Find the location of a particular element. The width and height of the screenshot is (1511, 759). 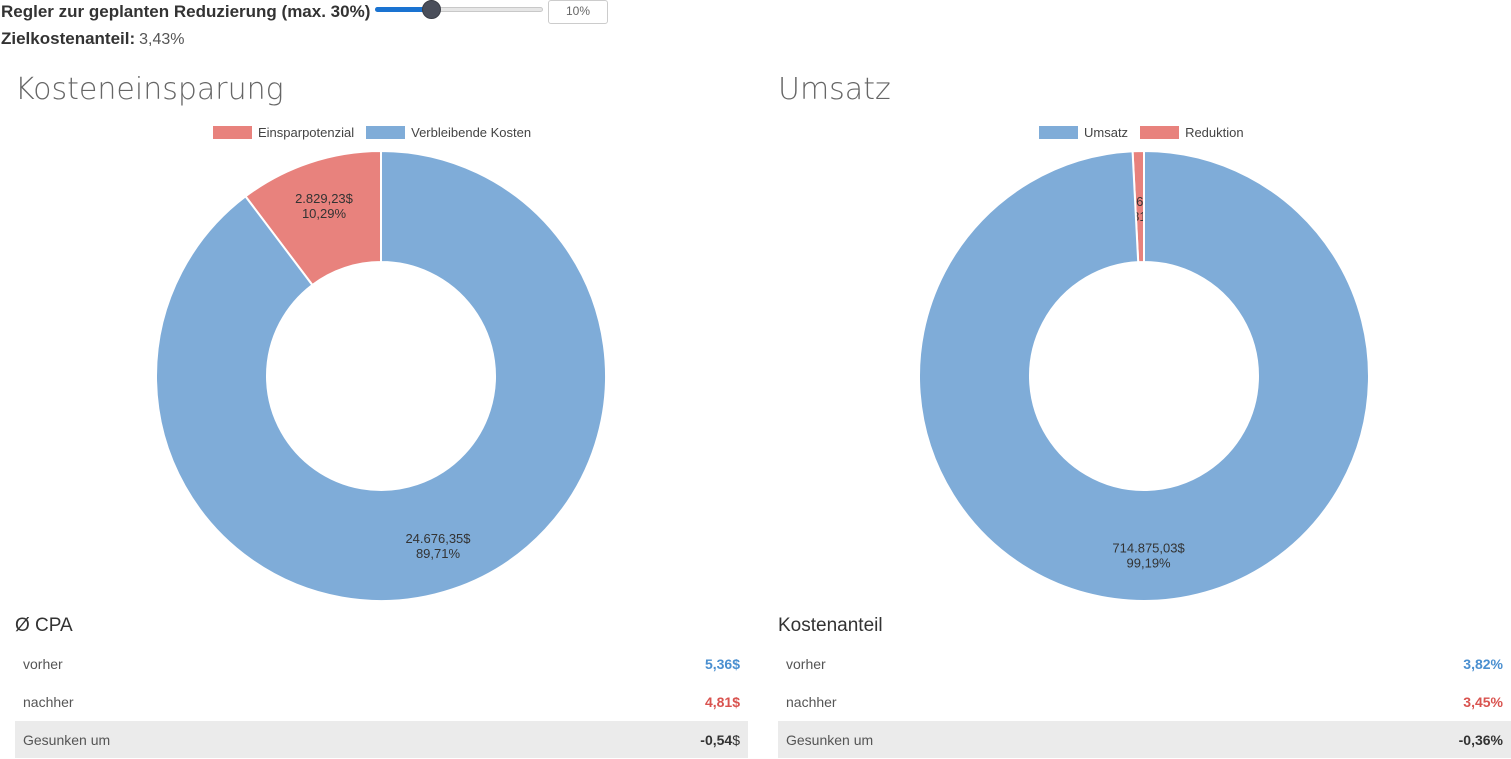

legend-swatch-revenue is located at coordinates (1058, 132).